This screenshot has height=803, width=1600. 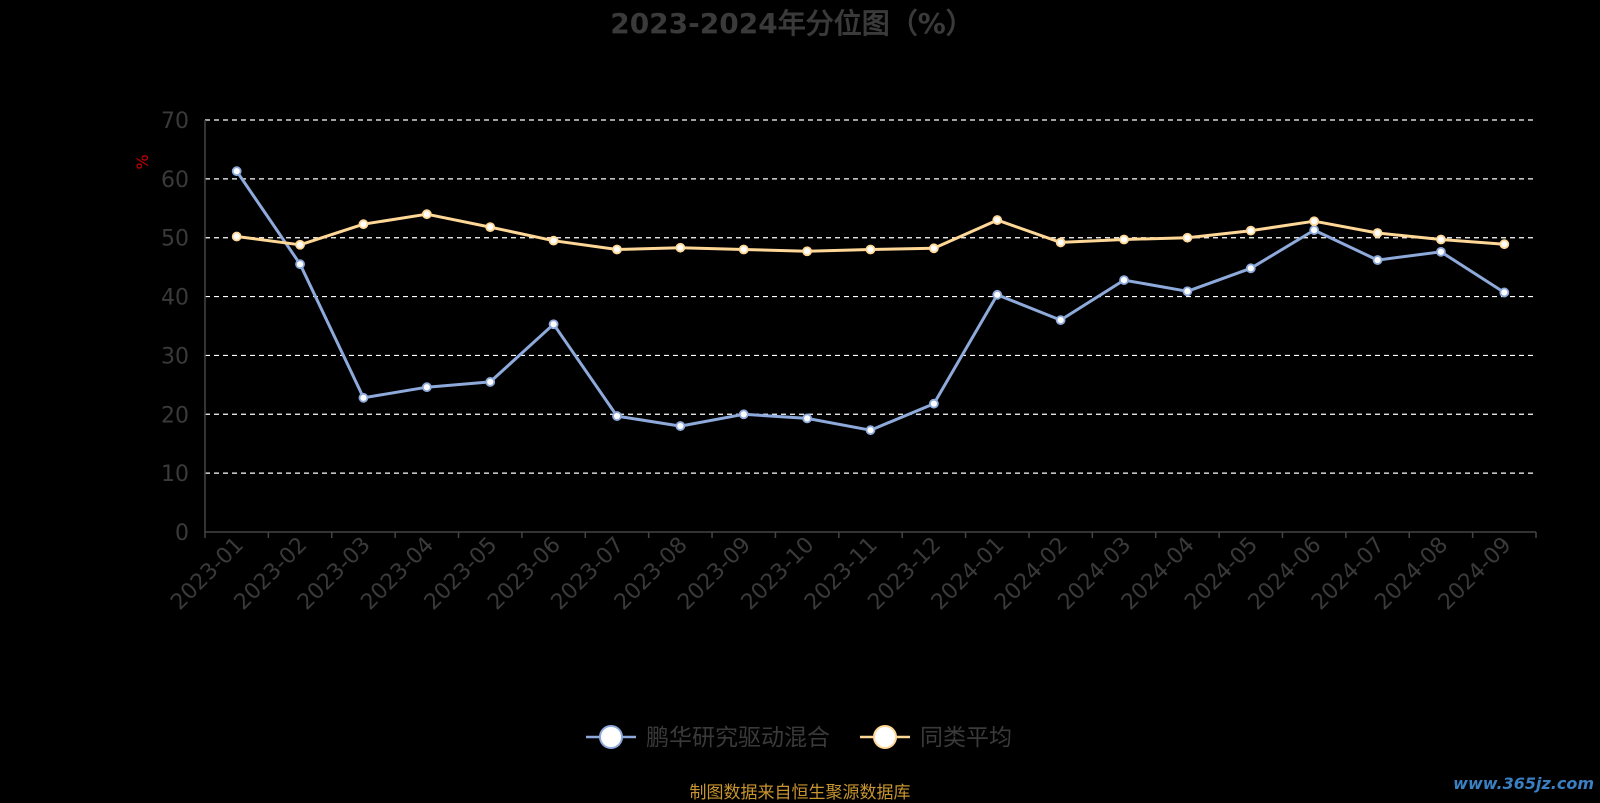 I want to click on y-tick-label: 70, so click(x=175, y=121).